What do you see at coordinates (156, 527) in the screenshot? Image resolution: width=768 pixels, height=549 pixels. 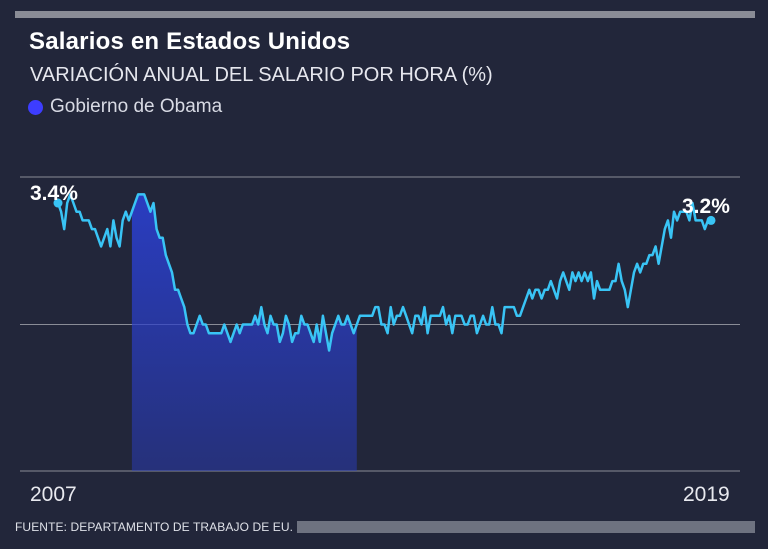 I see `source-note: FUENTE: DEPARTAMENTO DE TRABAJO DE EU.` at bounding box center [156, 527].